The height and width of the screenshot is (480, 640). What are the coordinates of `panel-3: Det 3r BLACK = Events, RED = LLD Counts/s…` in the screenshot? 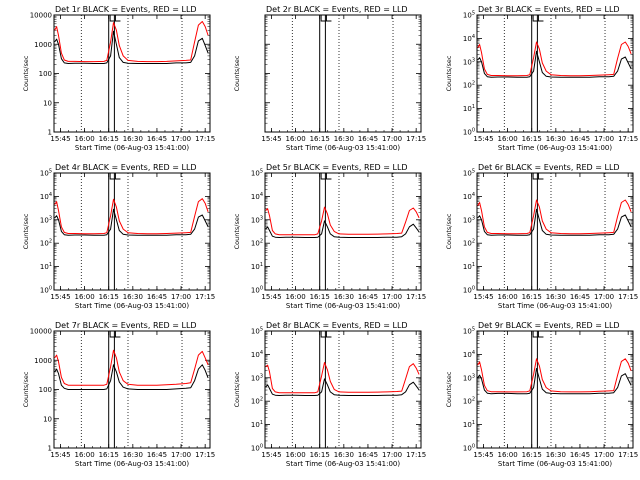 It's located at (541, 78).